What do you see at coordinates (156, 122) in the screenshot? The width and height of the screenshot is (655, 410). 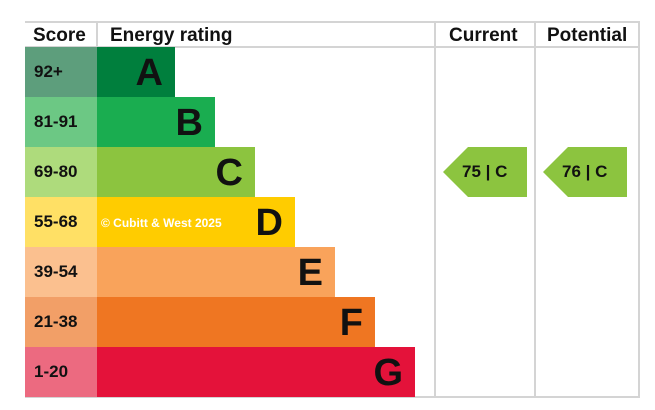 I see `rating-bar-b: B` at bounding box center [156, 122].